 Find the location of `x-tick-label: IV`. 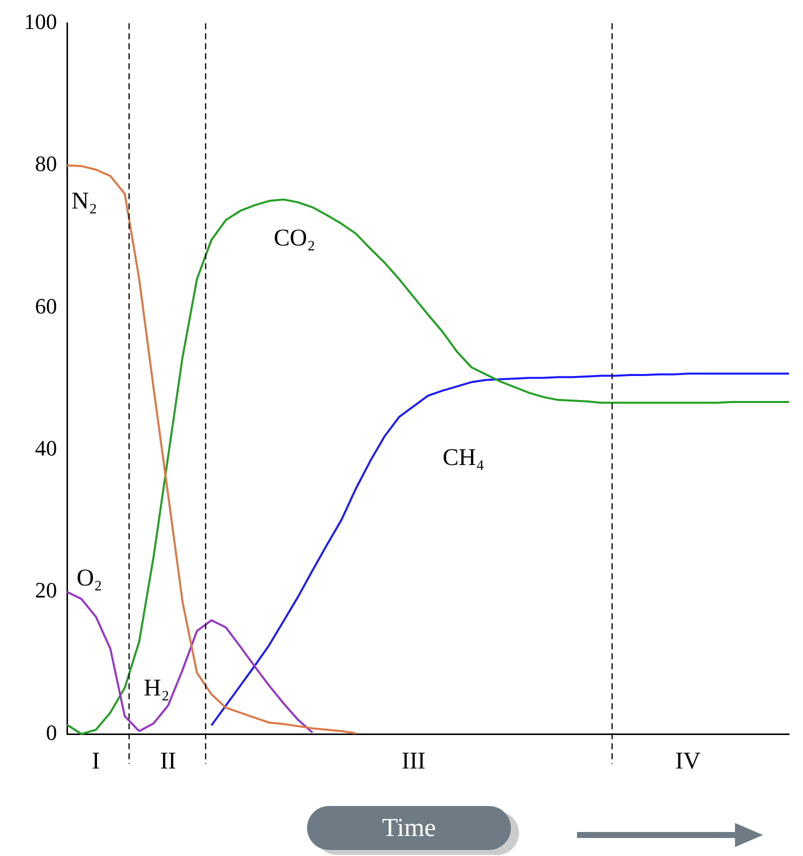

x-tick-label: IV is located at coordinates (688, 761).